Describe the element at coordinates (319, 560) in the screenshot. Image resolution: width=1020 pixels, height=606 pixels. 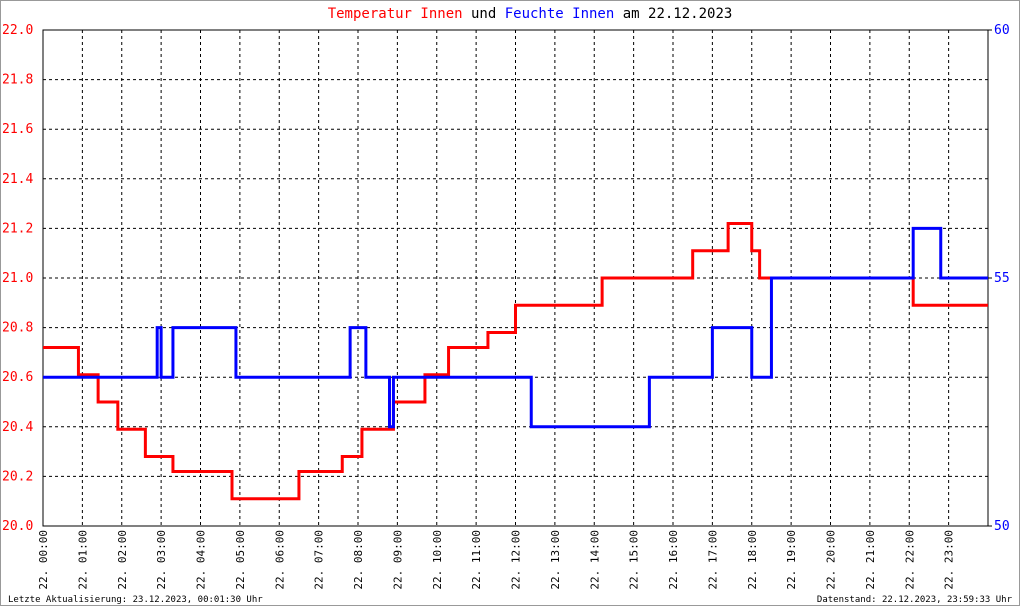
I see `x-tick-label: 22. 07:00` at that location.